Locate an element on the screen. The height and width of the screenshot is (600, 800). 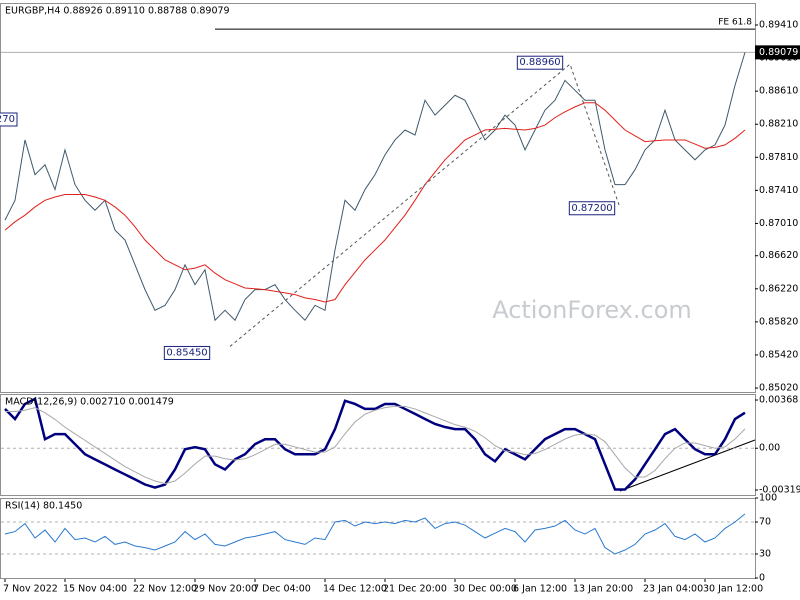
annotation-label: 0.88960 is located at coordinates (539, 62).